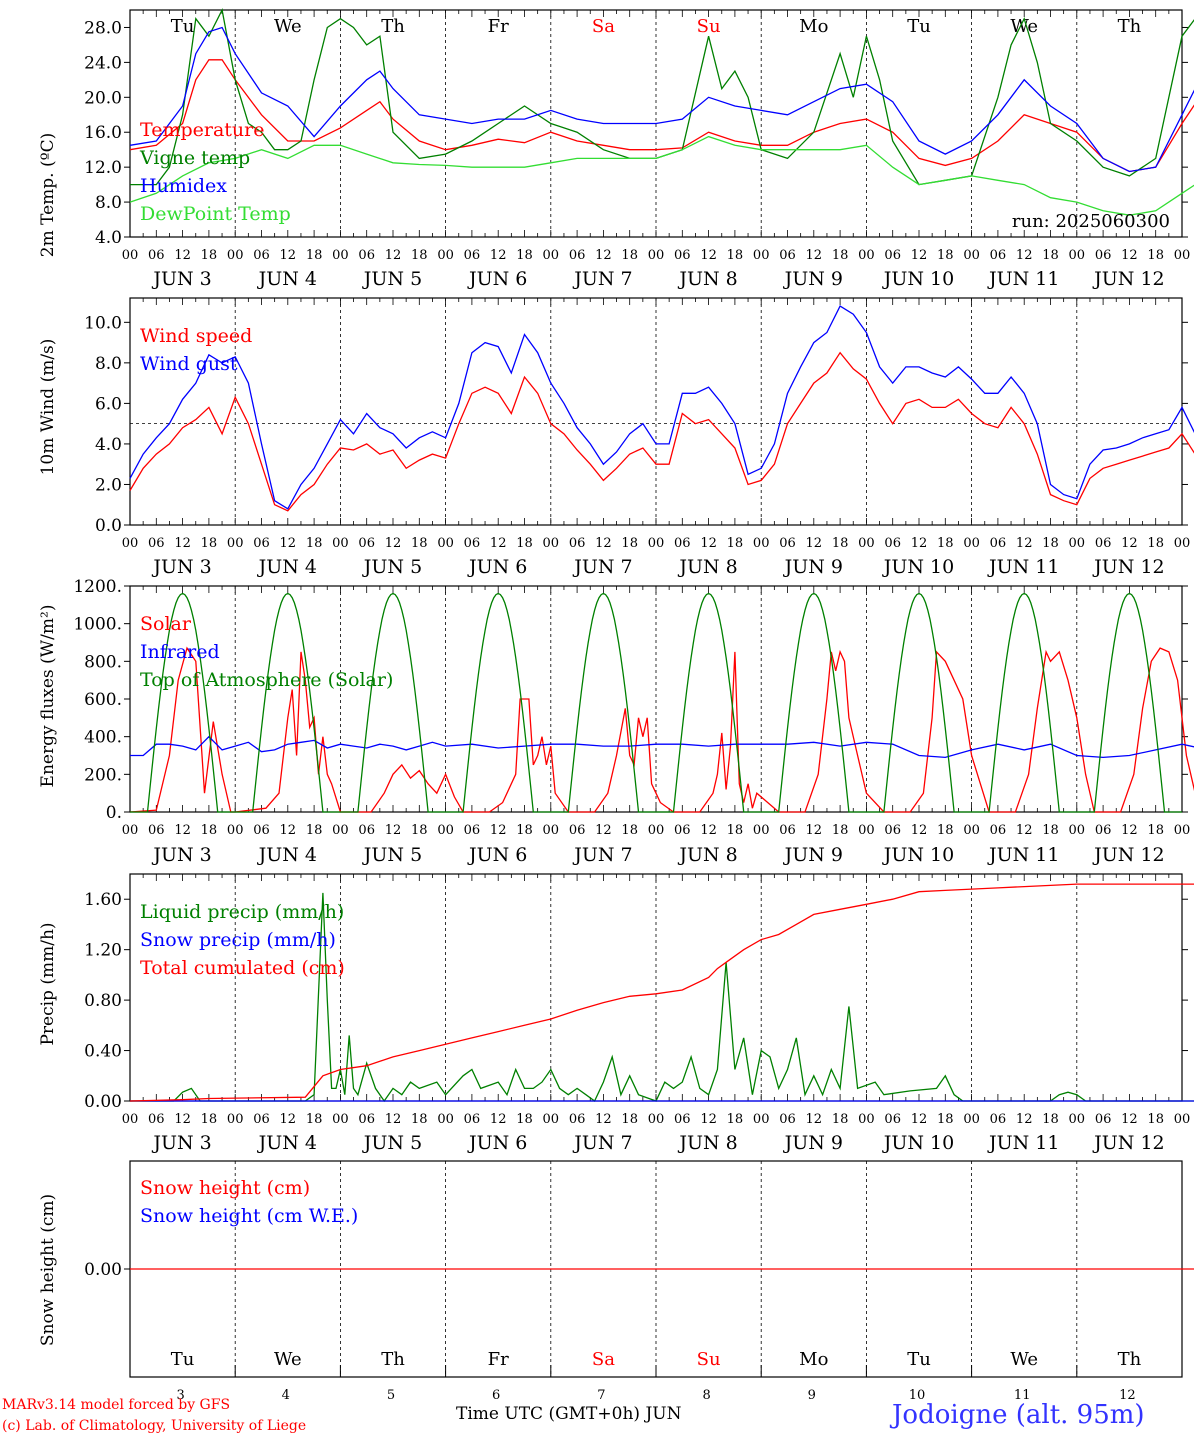 This screenshot has height=1440, width=1194. Describe the element at coordinates (108, 445) in the screenshot. I see `y-tick-label: 4.0` at that location.